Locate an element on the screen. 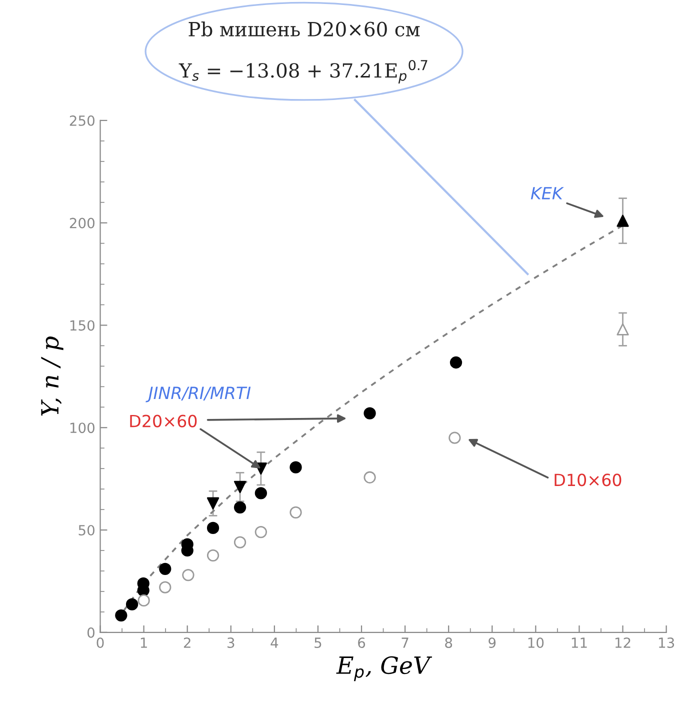  x-tick-label: 3 is located at coordinates (231, 643).